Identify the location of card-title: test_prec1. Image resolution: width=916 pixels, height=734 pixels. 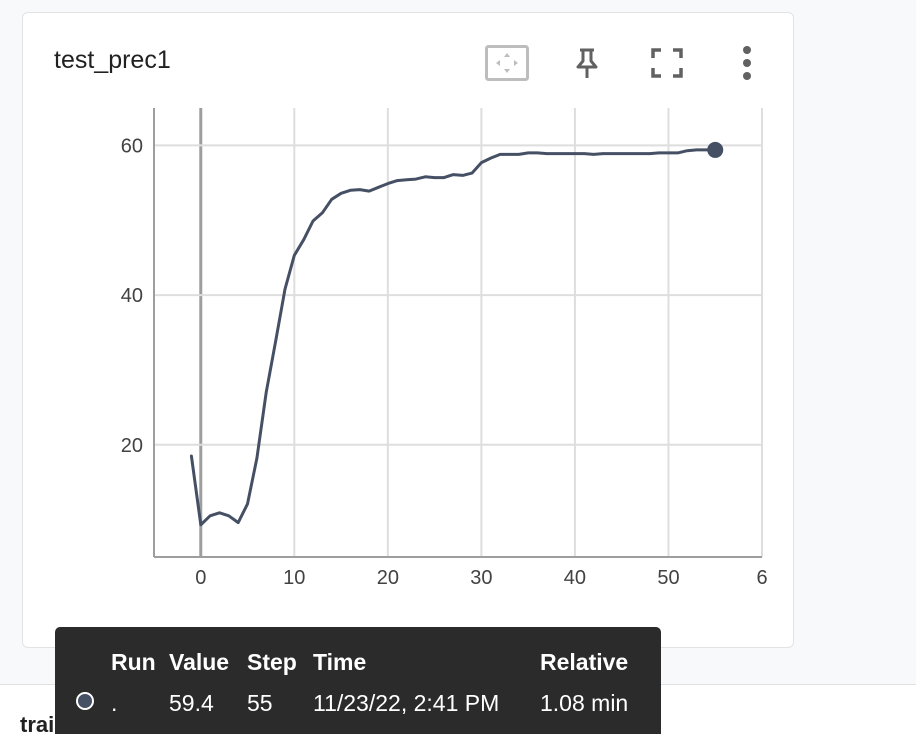
(112, 60).